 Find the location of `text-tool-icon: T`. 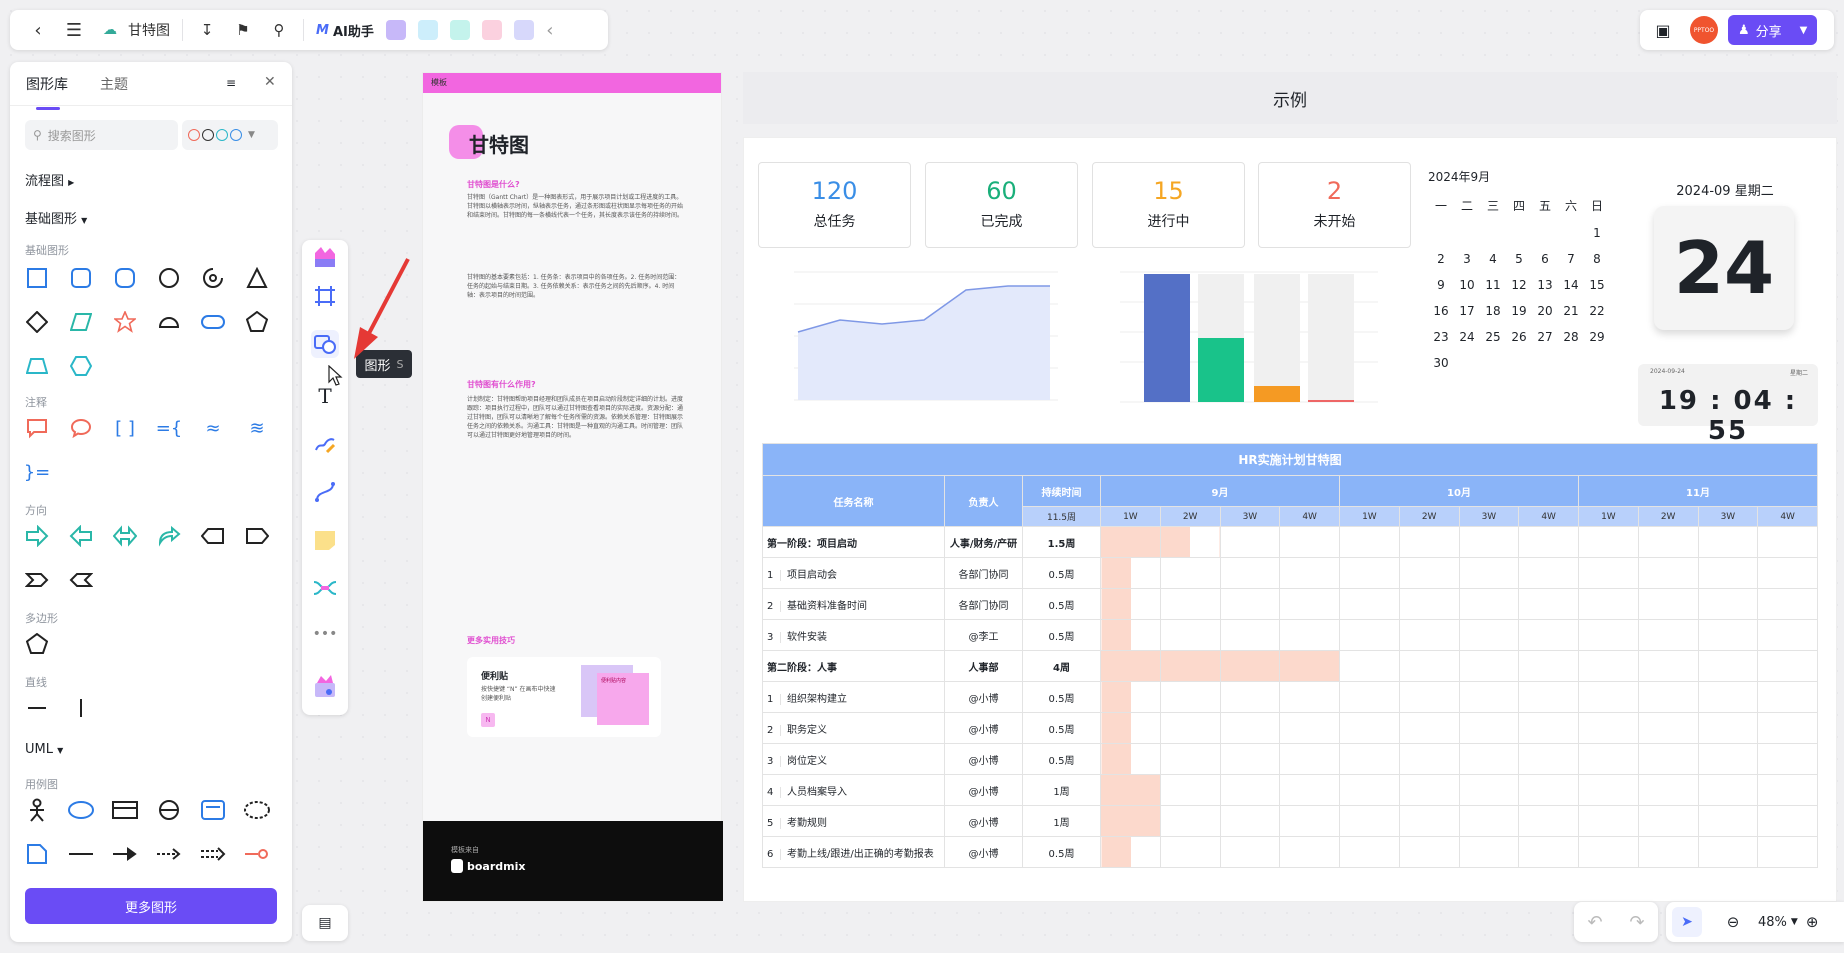

text-tool-icon: T is located at coordinates (325, 396).